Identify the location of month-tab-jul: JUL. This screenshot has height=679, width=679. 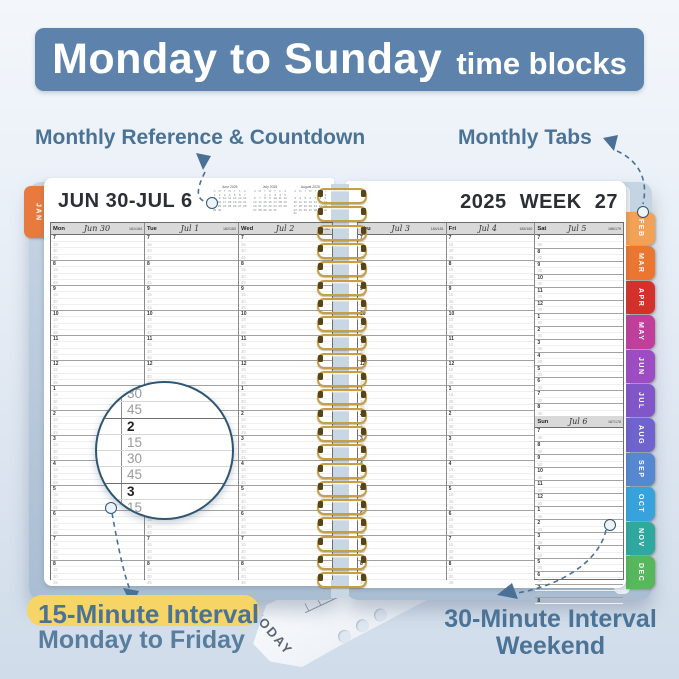
(640, 401).